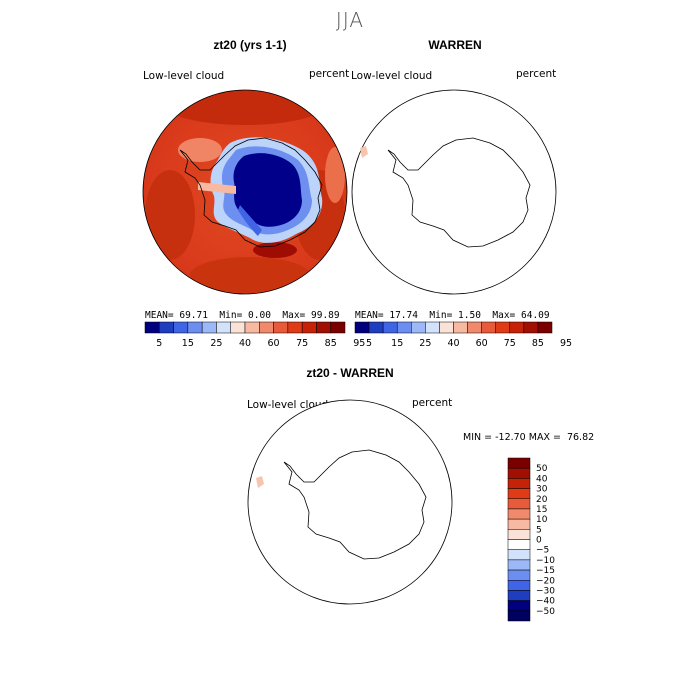 This screenshot has height=700, width=700. Describe the element at coordinates (529, 437) in the screenshot. I see `panel3-stats: MIN = -12.70 MAX = 76.82` at that location.